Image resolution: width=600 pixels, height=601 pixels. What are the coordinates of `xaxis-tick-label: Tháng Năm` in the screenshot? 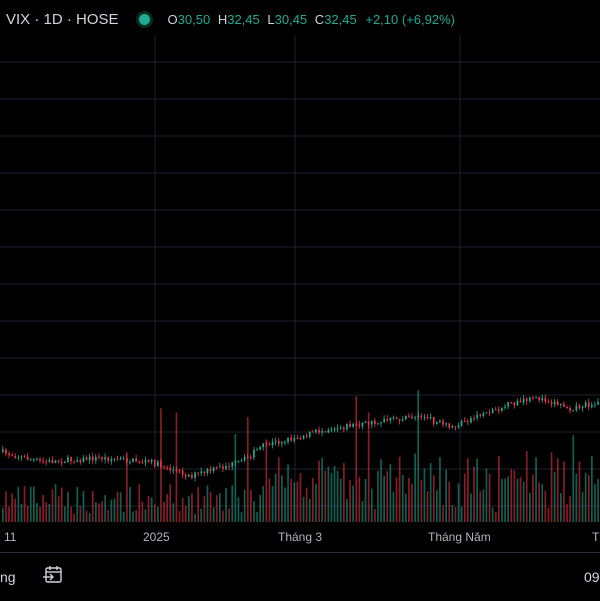 It's located at (459, 537).